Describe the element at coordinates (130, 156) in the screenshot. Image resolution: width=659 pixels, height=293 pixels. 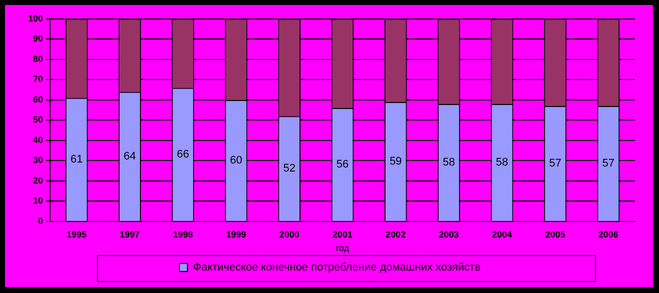
I see `data-label: 64` at that location.